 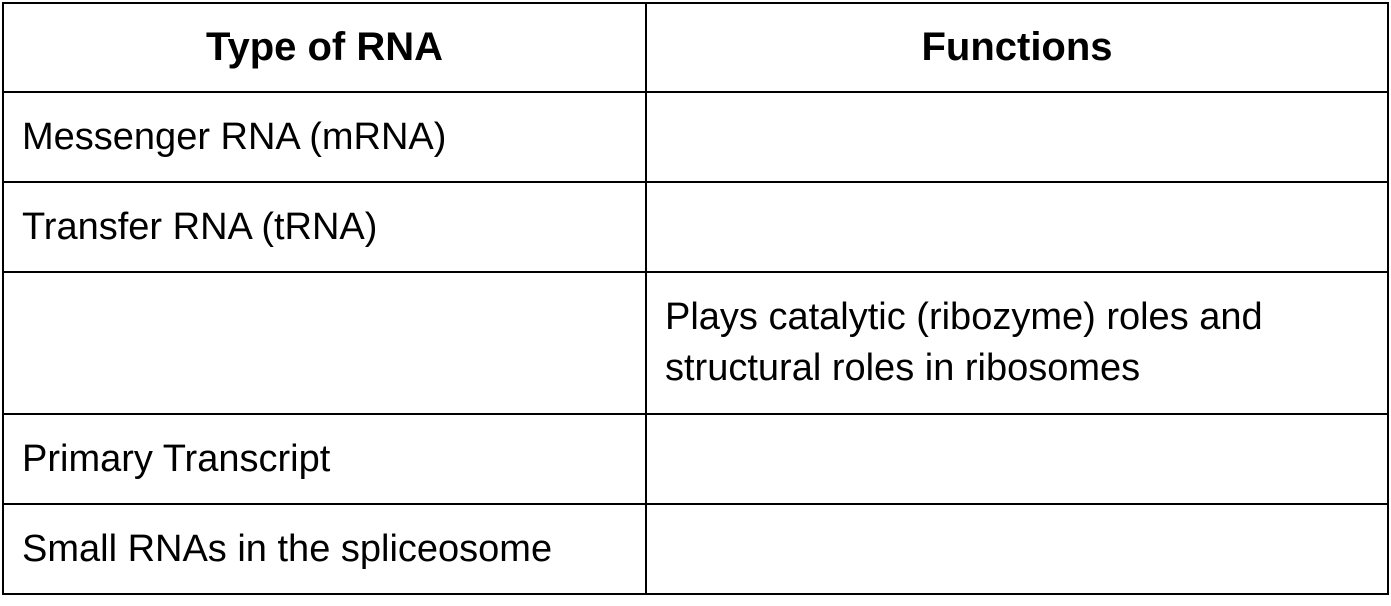 What do you see at coordinates (324, 343) in the screenshot?
I see `rna-type-cell` at bounding box center [324, 343].